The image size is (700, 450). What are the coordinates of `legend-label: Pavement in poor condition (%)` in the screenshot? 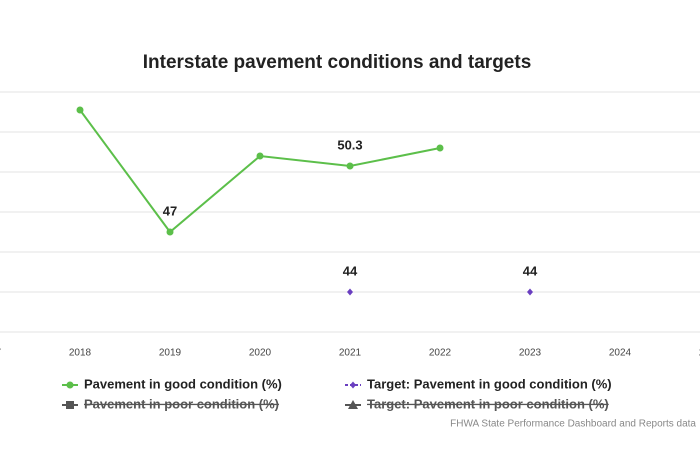 It's located at (181, 403).